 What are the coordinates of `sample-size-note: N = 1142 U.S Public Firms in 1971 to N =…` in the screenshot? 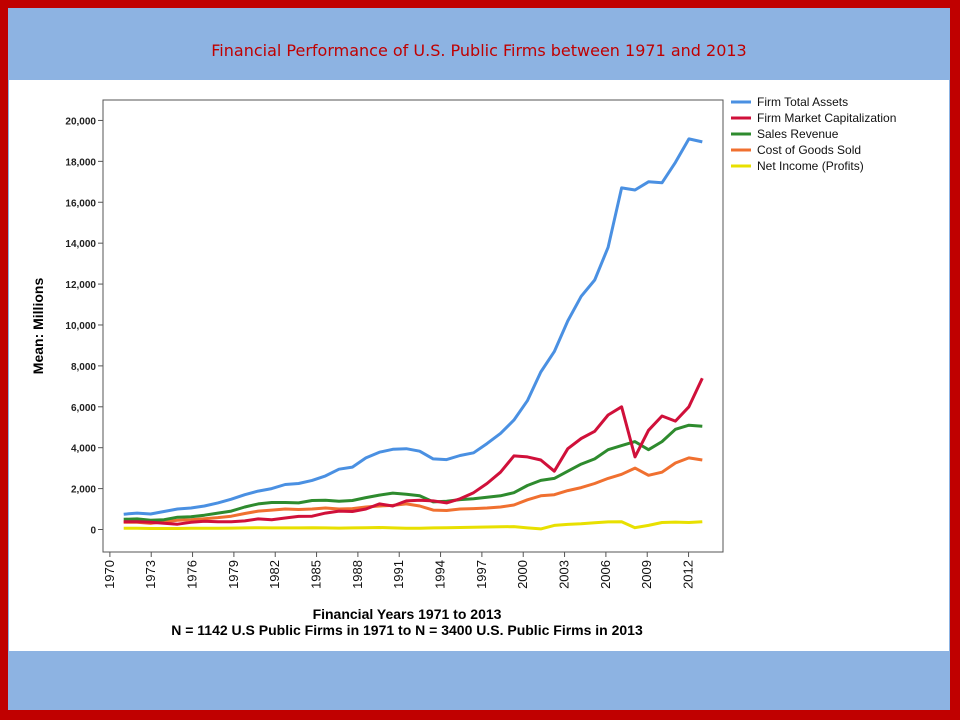 It's located at (407, 630).